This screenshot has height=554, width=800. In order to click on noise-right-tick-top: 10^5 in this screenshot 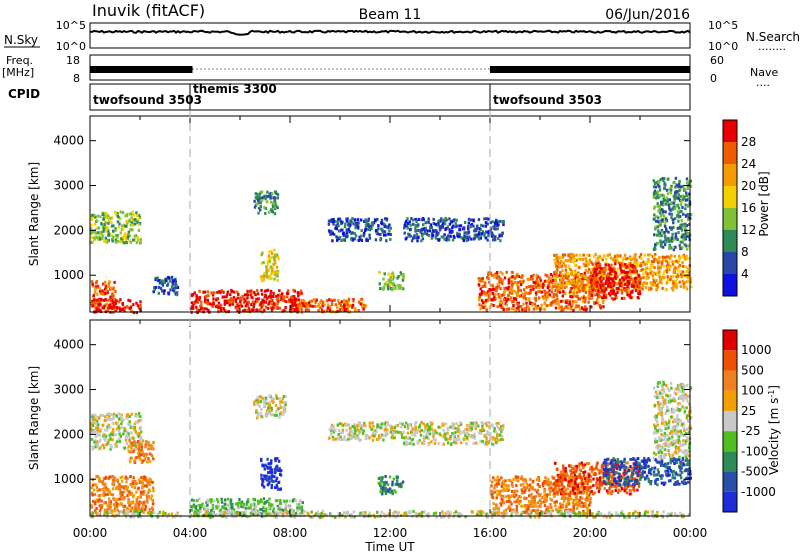, I will do `click(723, 25)`.